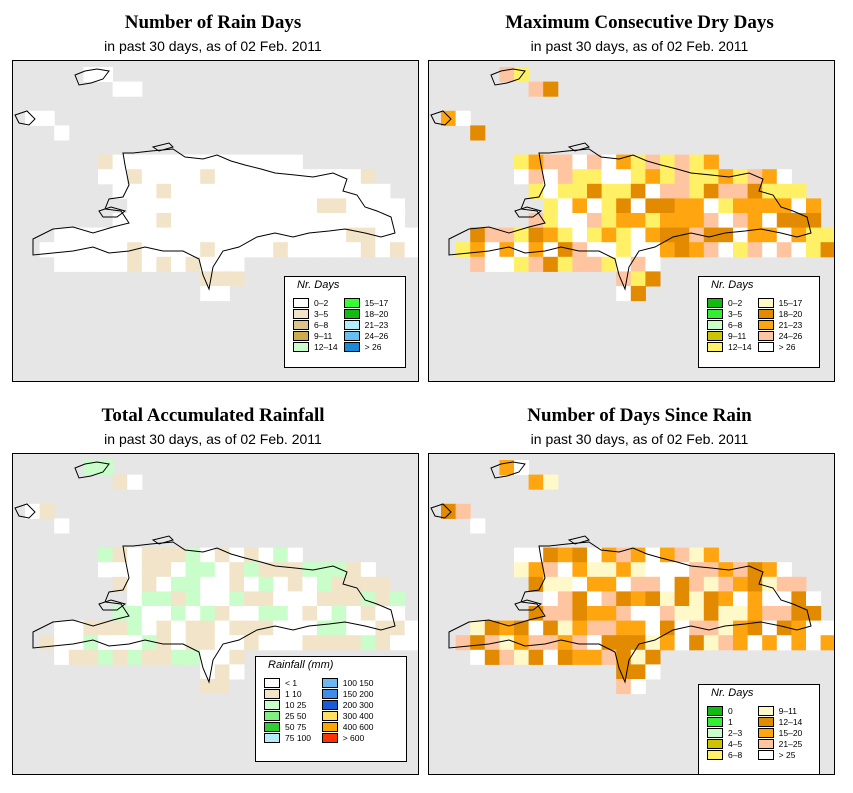 Image resolution: width=853 pixels, height=793 pixels. Describe the element at coordinates (366, 346) in the screenshot. I see `legend-item: > 26` at that location.